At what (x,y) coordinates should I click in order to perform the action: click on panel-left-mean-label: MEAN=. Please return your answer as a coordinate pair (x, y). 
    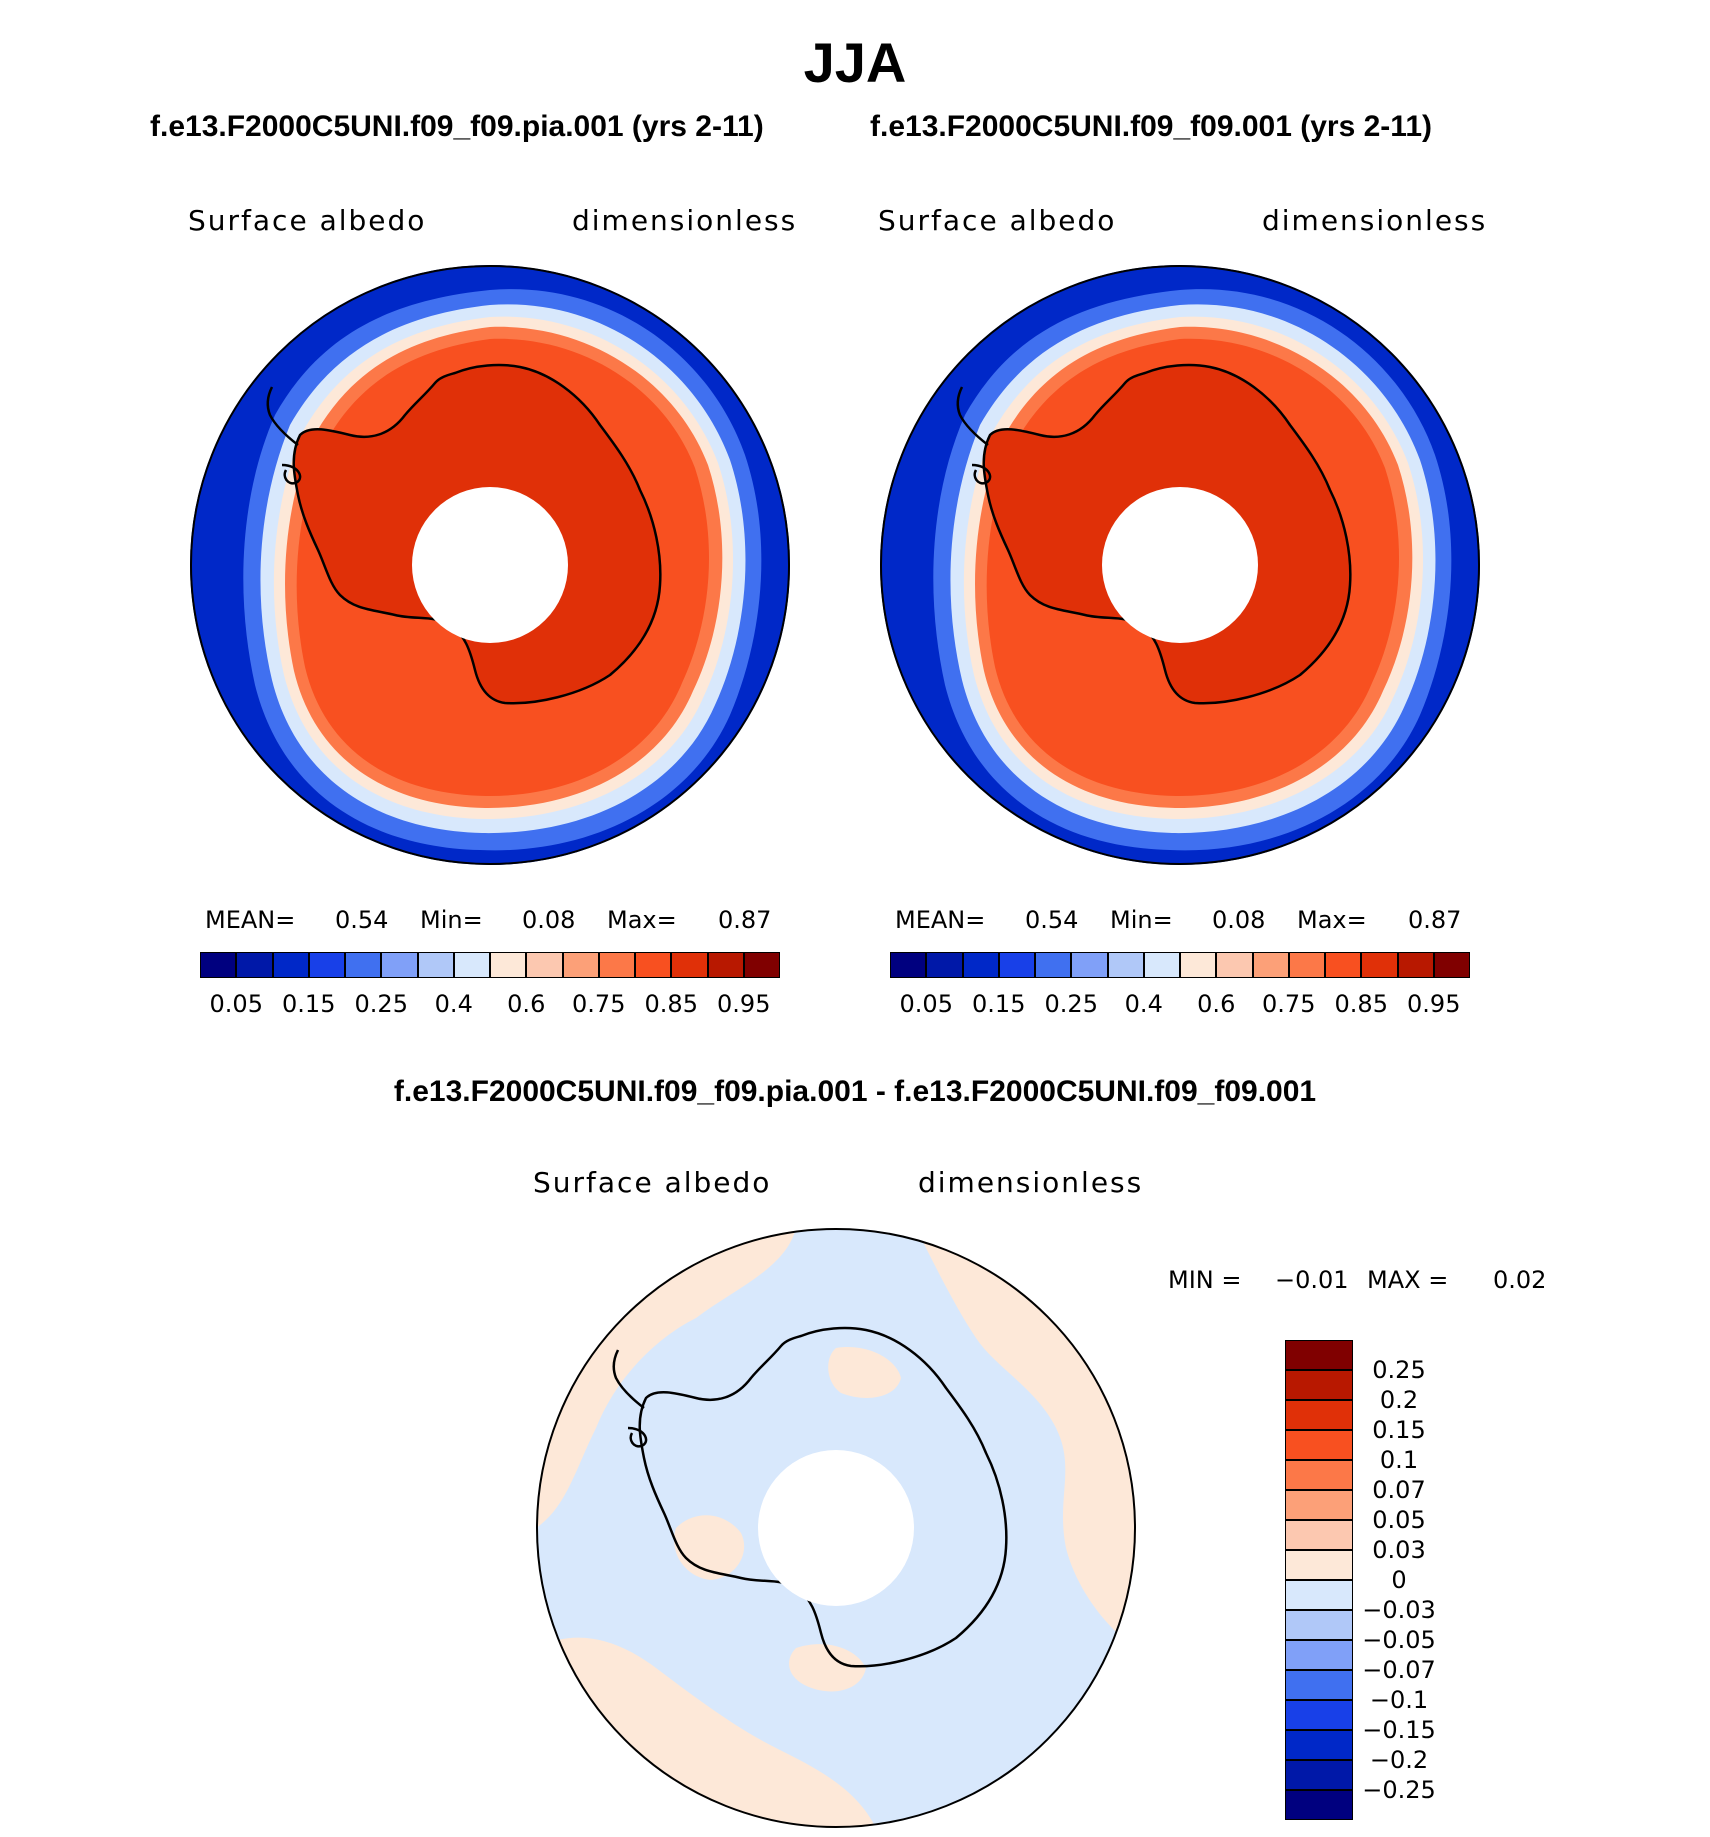
    Looking at the image, I should click on (250, 920).